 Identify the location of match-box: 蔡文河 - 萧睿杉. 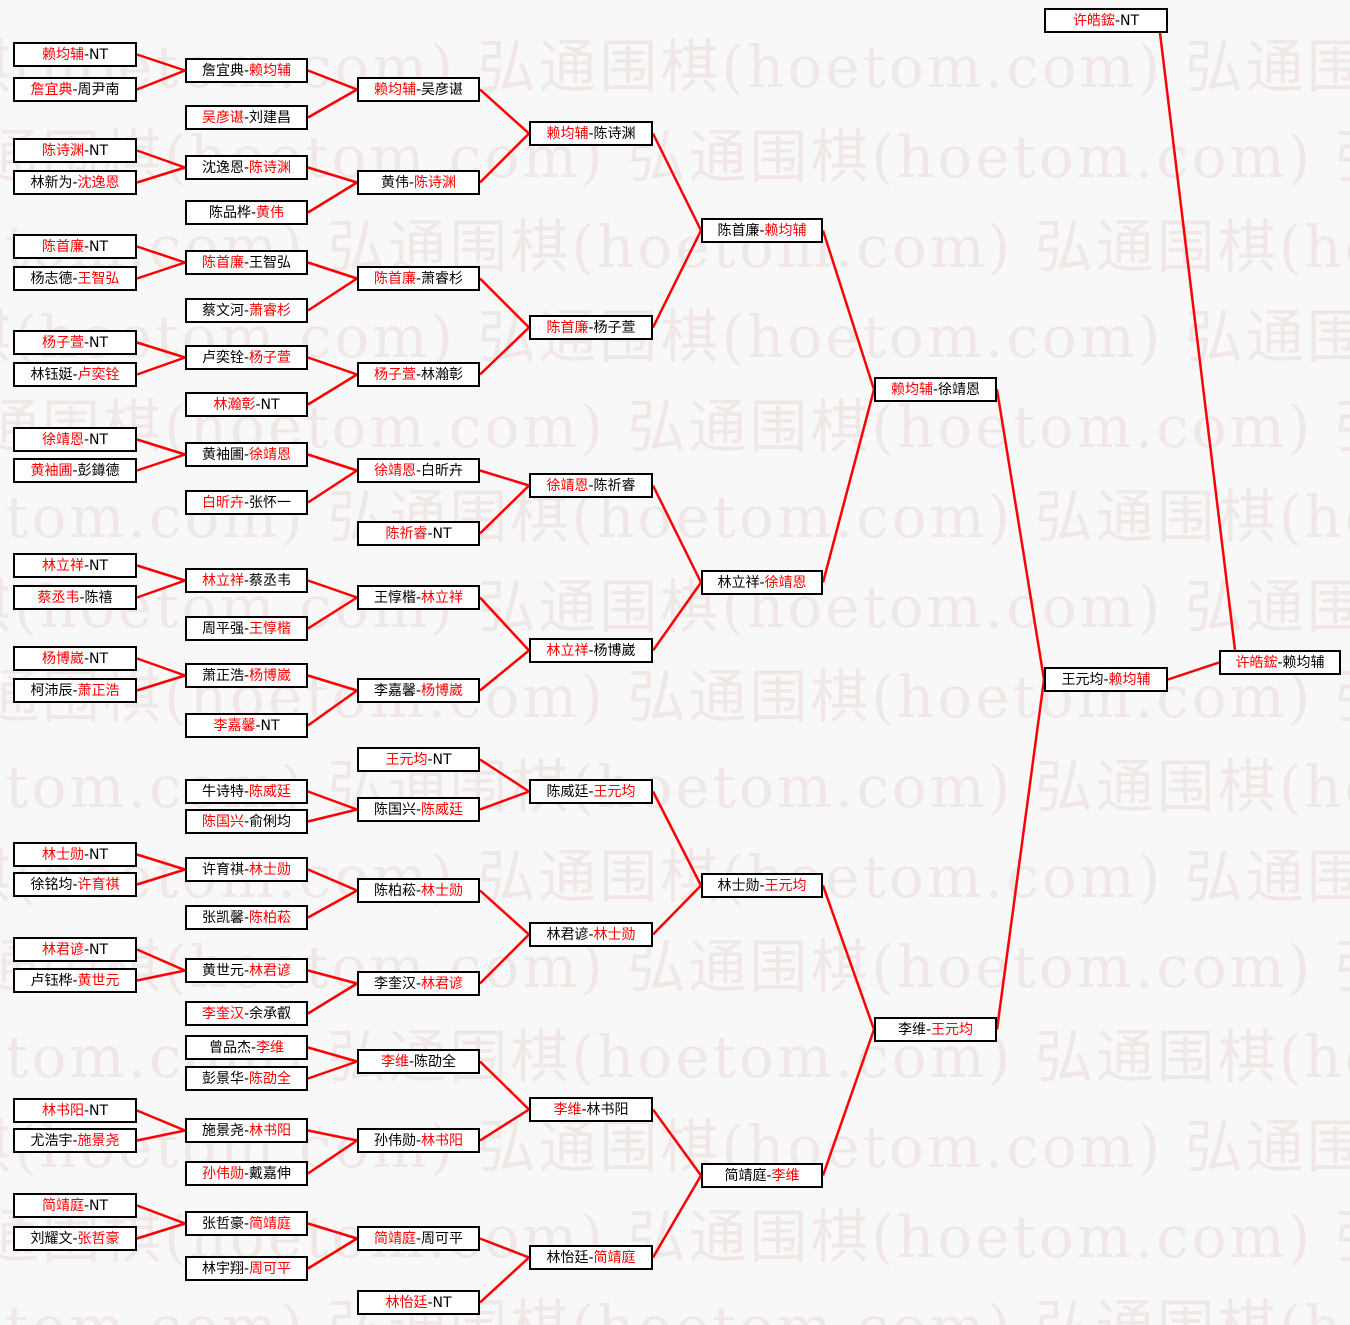
(246, 310).